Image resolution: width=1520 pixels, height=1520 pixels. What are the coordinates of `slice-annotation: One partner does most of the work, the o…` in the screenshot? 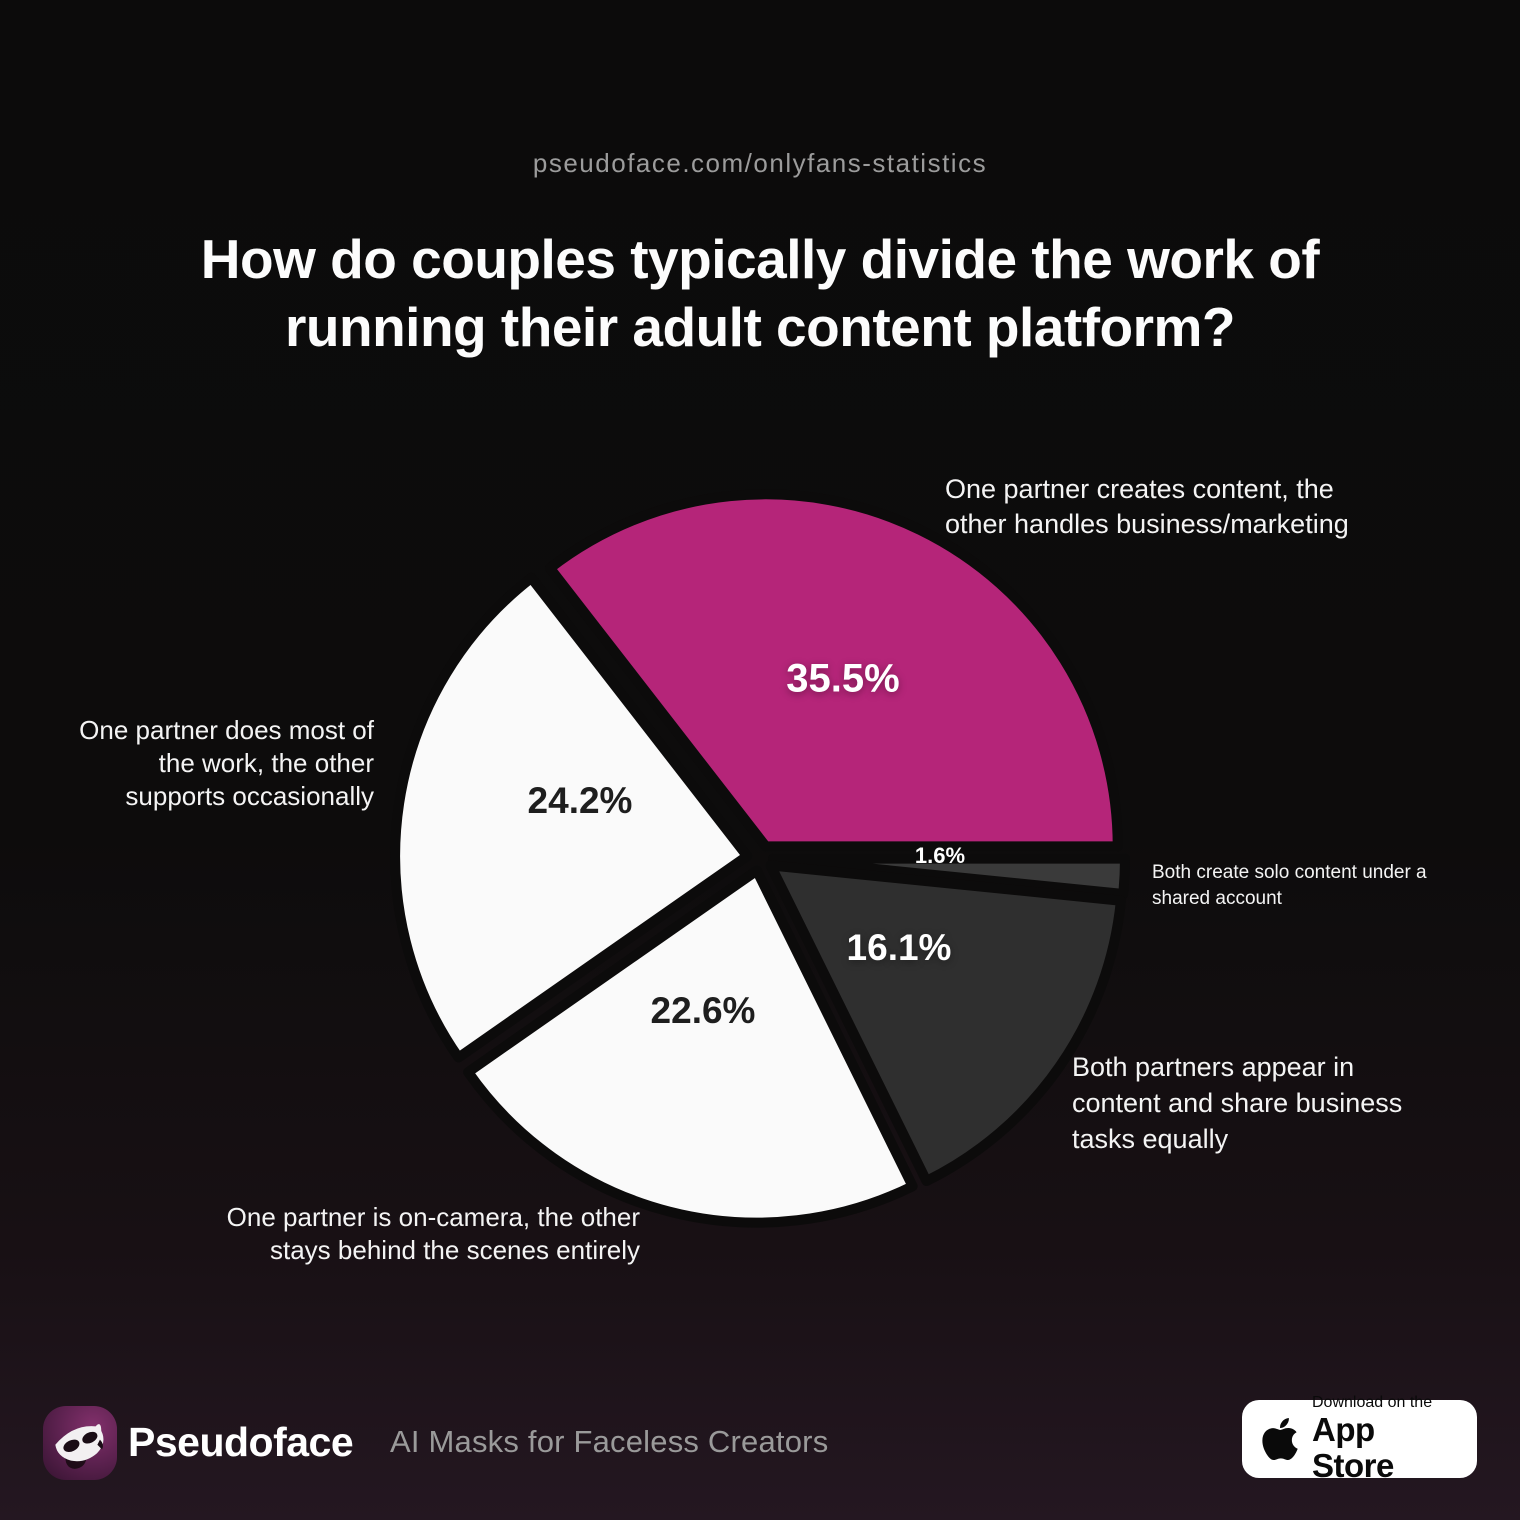 It's located at (226, 763).